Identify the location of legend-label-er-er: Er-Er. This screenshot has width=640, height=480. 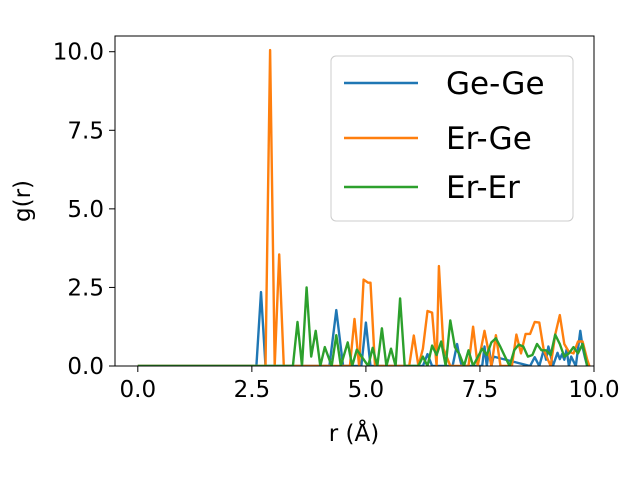
(483, 188).